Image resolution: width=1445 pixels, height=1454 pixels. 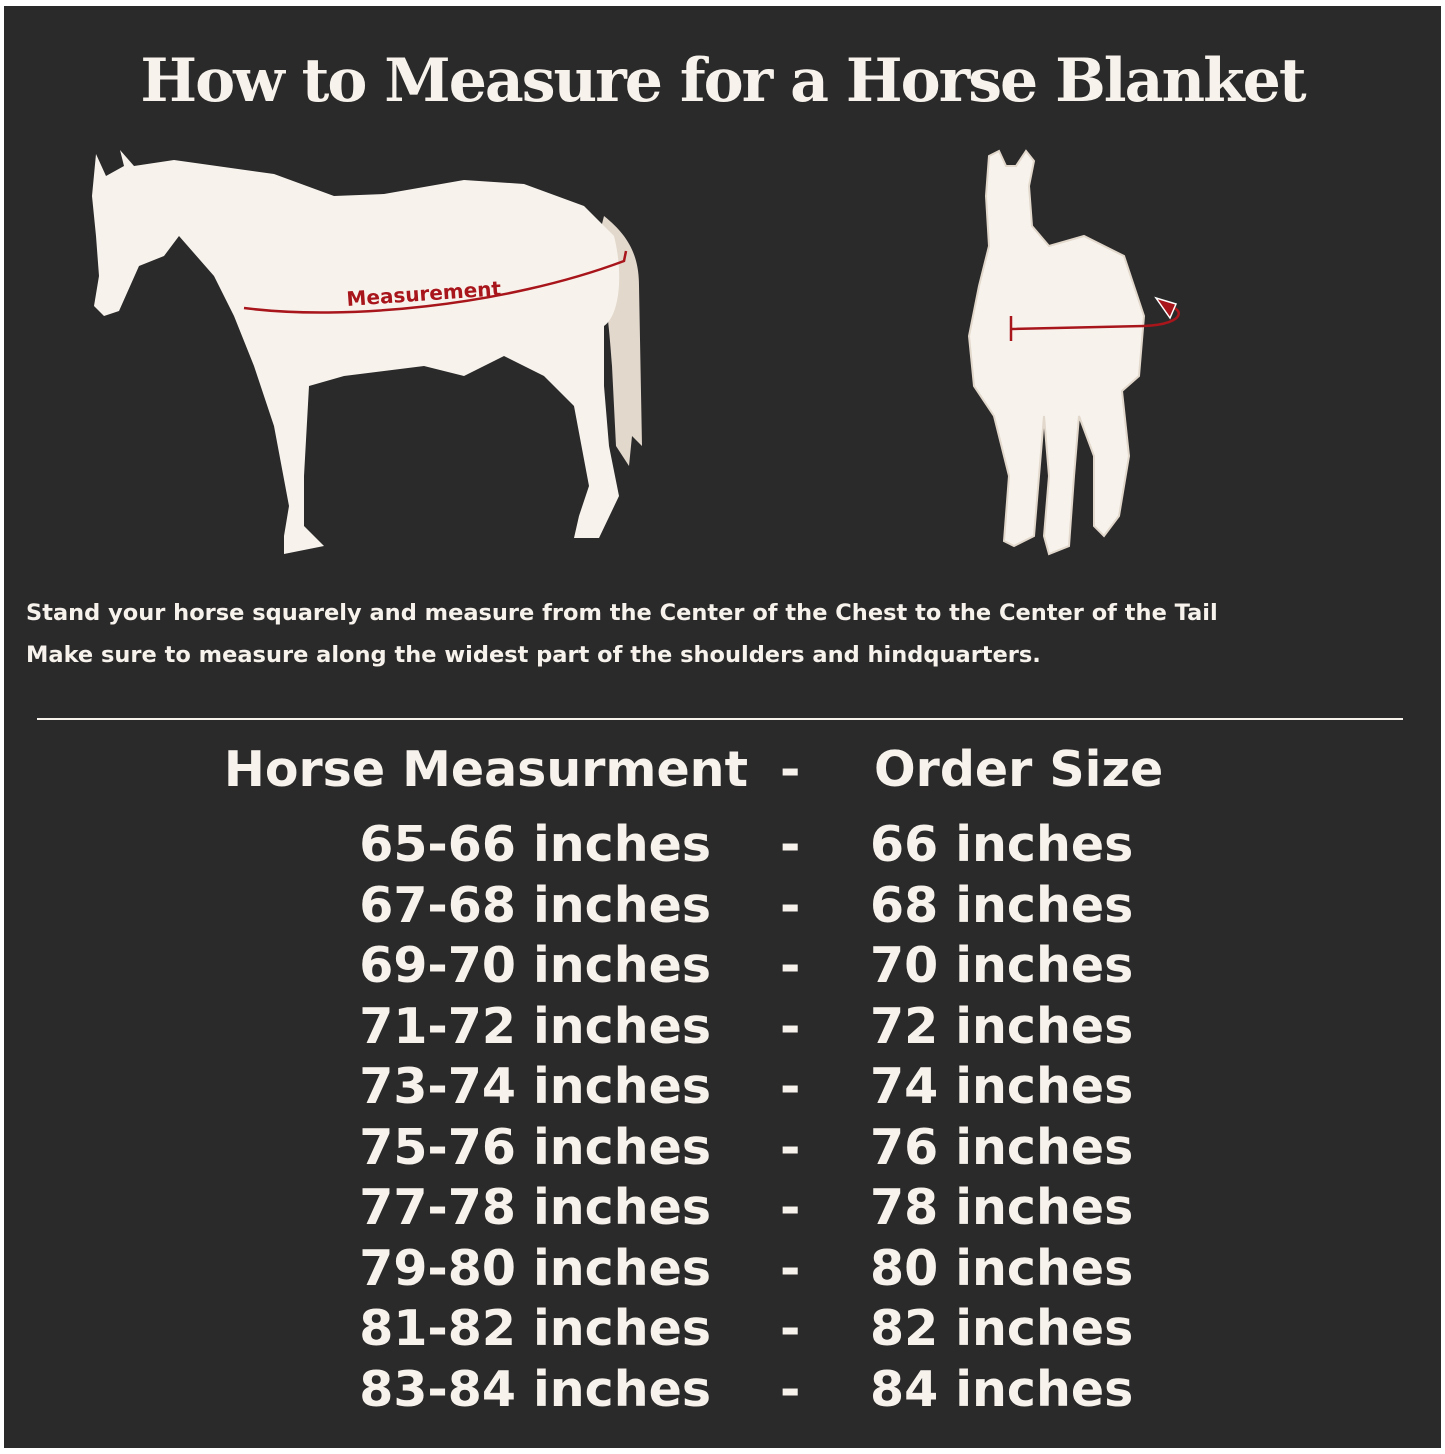 I want to click on order-size-cell: 78 inches, so click(x=1002, y=1207).